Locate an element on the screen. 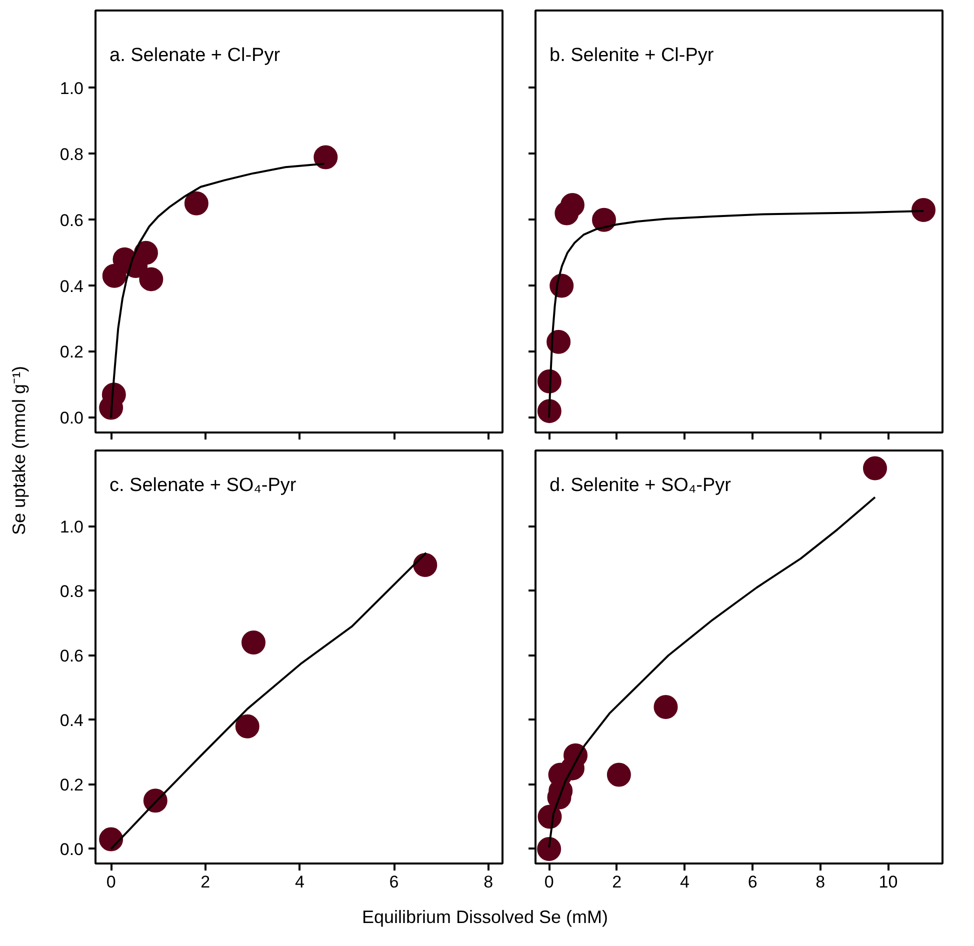  text: a. Selenate + Cl-Pyr is located at coordinates (195, 55).